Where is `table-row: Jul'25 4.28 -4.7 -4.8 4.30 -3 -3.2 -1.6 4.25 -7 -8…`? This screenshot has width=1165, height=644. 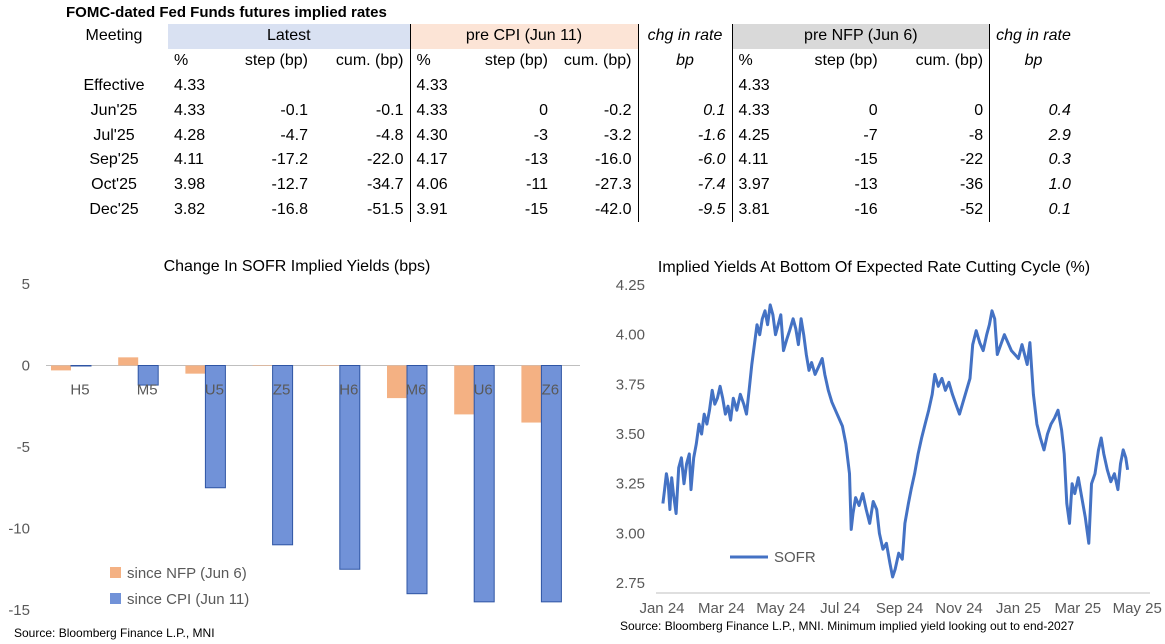
table-row: Jul'25 4.28 -4.7 -4.8 4.30 -3 -3.2 -1.6 4.25 -7 -8… is located at coordinates (567, 135).